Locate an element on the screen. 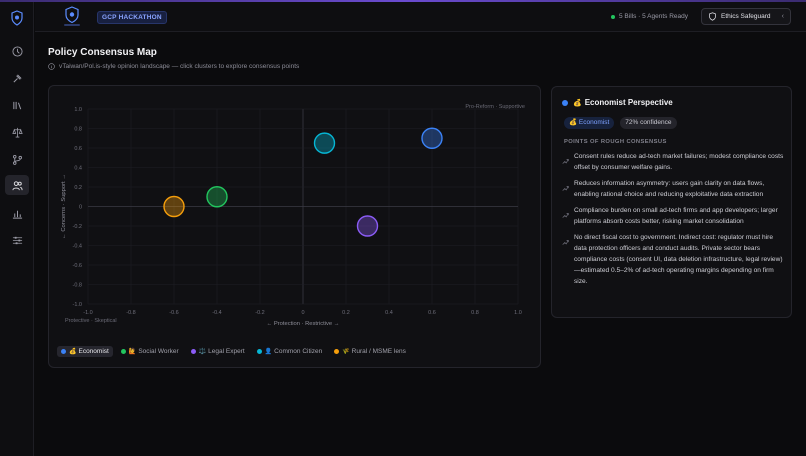  ethics-safeguard-label: Ethics Safeguard is located at coordinates (746, 16).